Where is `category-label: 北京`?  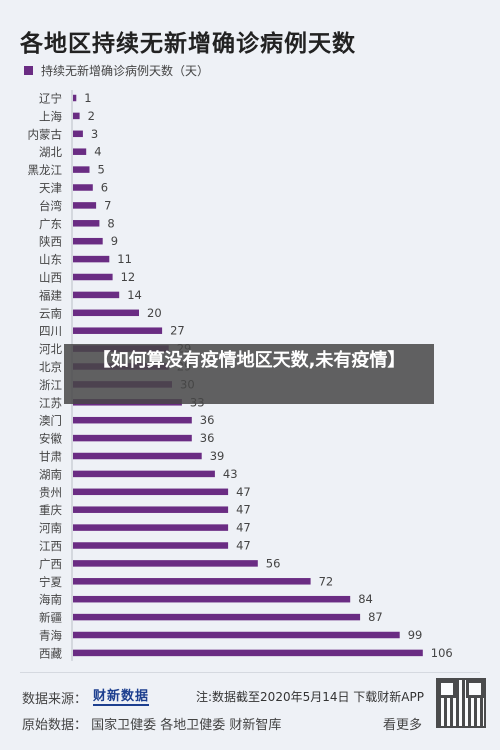 category-label: 北京 is located at coordinates (50, 367).